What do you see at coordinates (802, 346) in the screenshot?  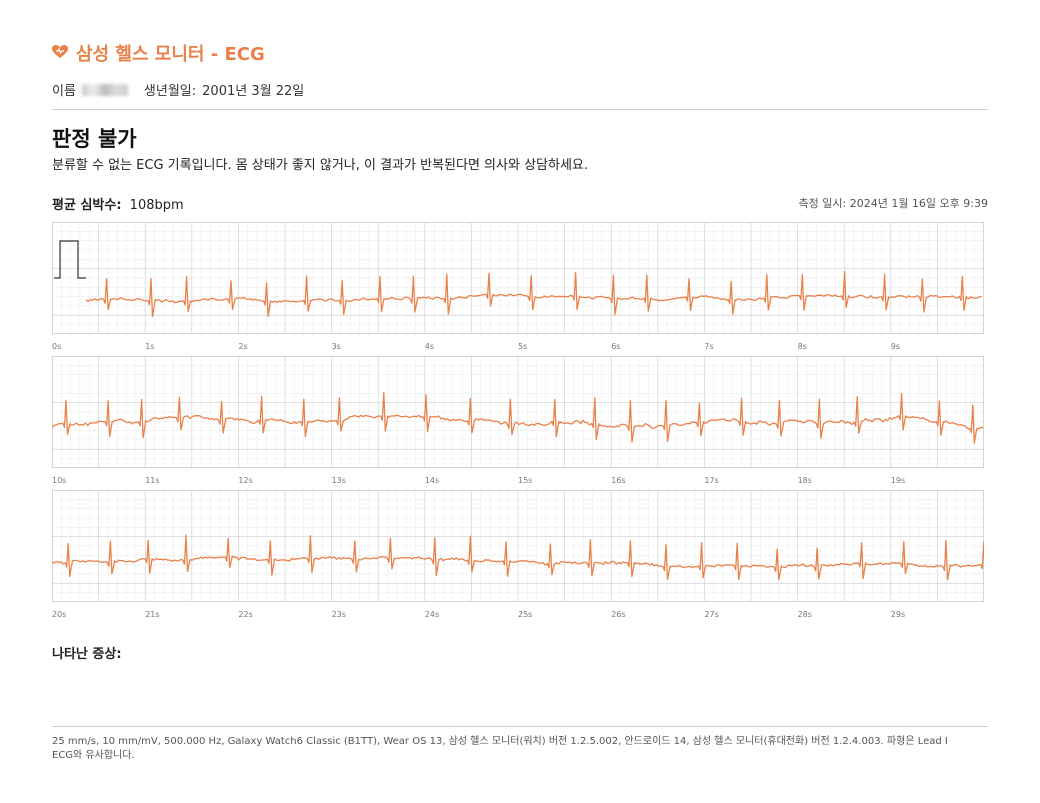 I see `time-tick-label: 8s` at bounding box center [802, 346].